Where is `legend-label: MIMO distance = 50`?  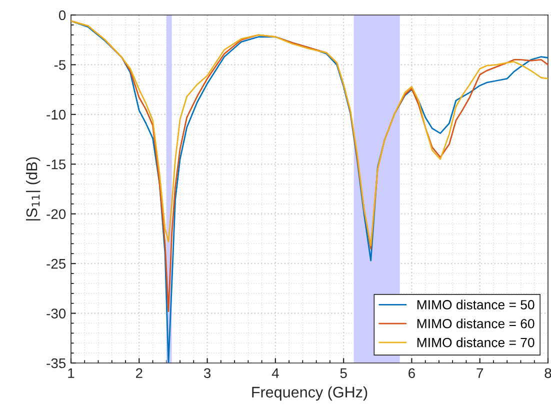
legend-label: MIMO distance = 50 is located at coordinates (475, 305).